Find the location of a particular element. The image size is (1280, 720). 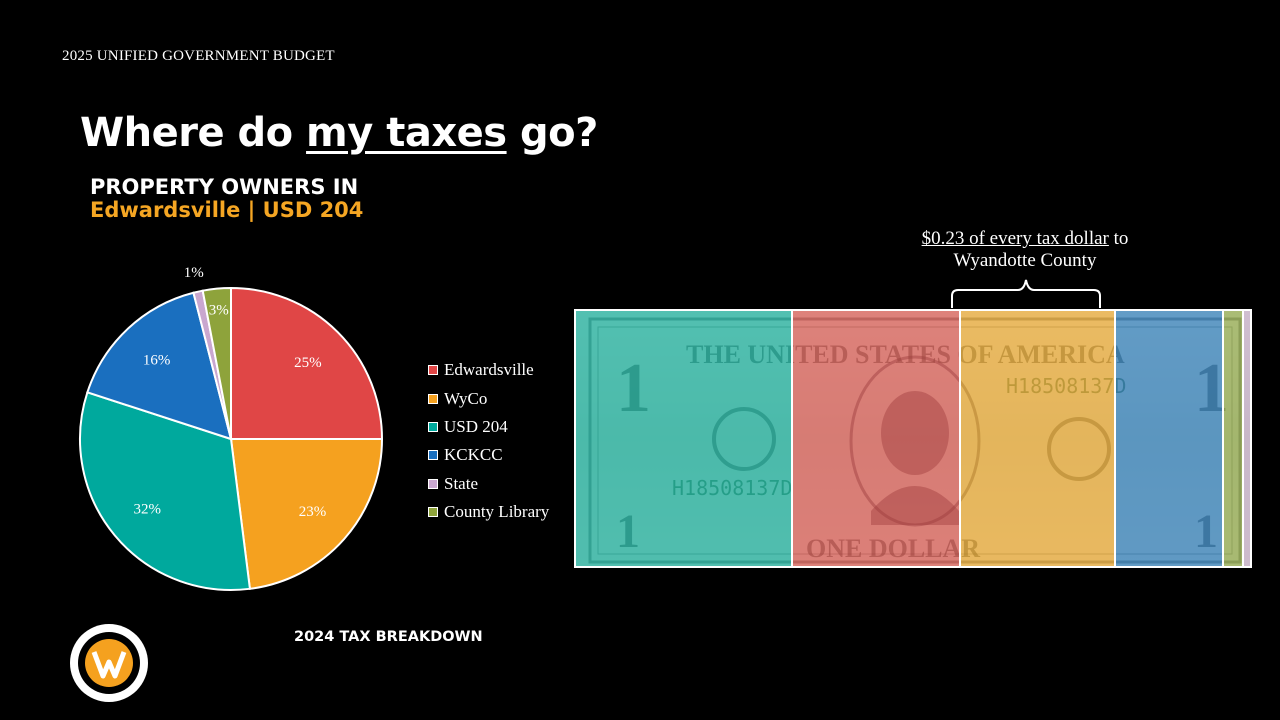

legend-label: WyCo is located at coordinates (466, 398).